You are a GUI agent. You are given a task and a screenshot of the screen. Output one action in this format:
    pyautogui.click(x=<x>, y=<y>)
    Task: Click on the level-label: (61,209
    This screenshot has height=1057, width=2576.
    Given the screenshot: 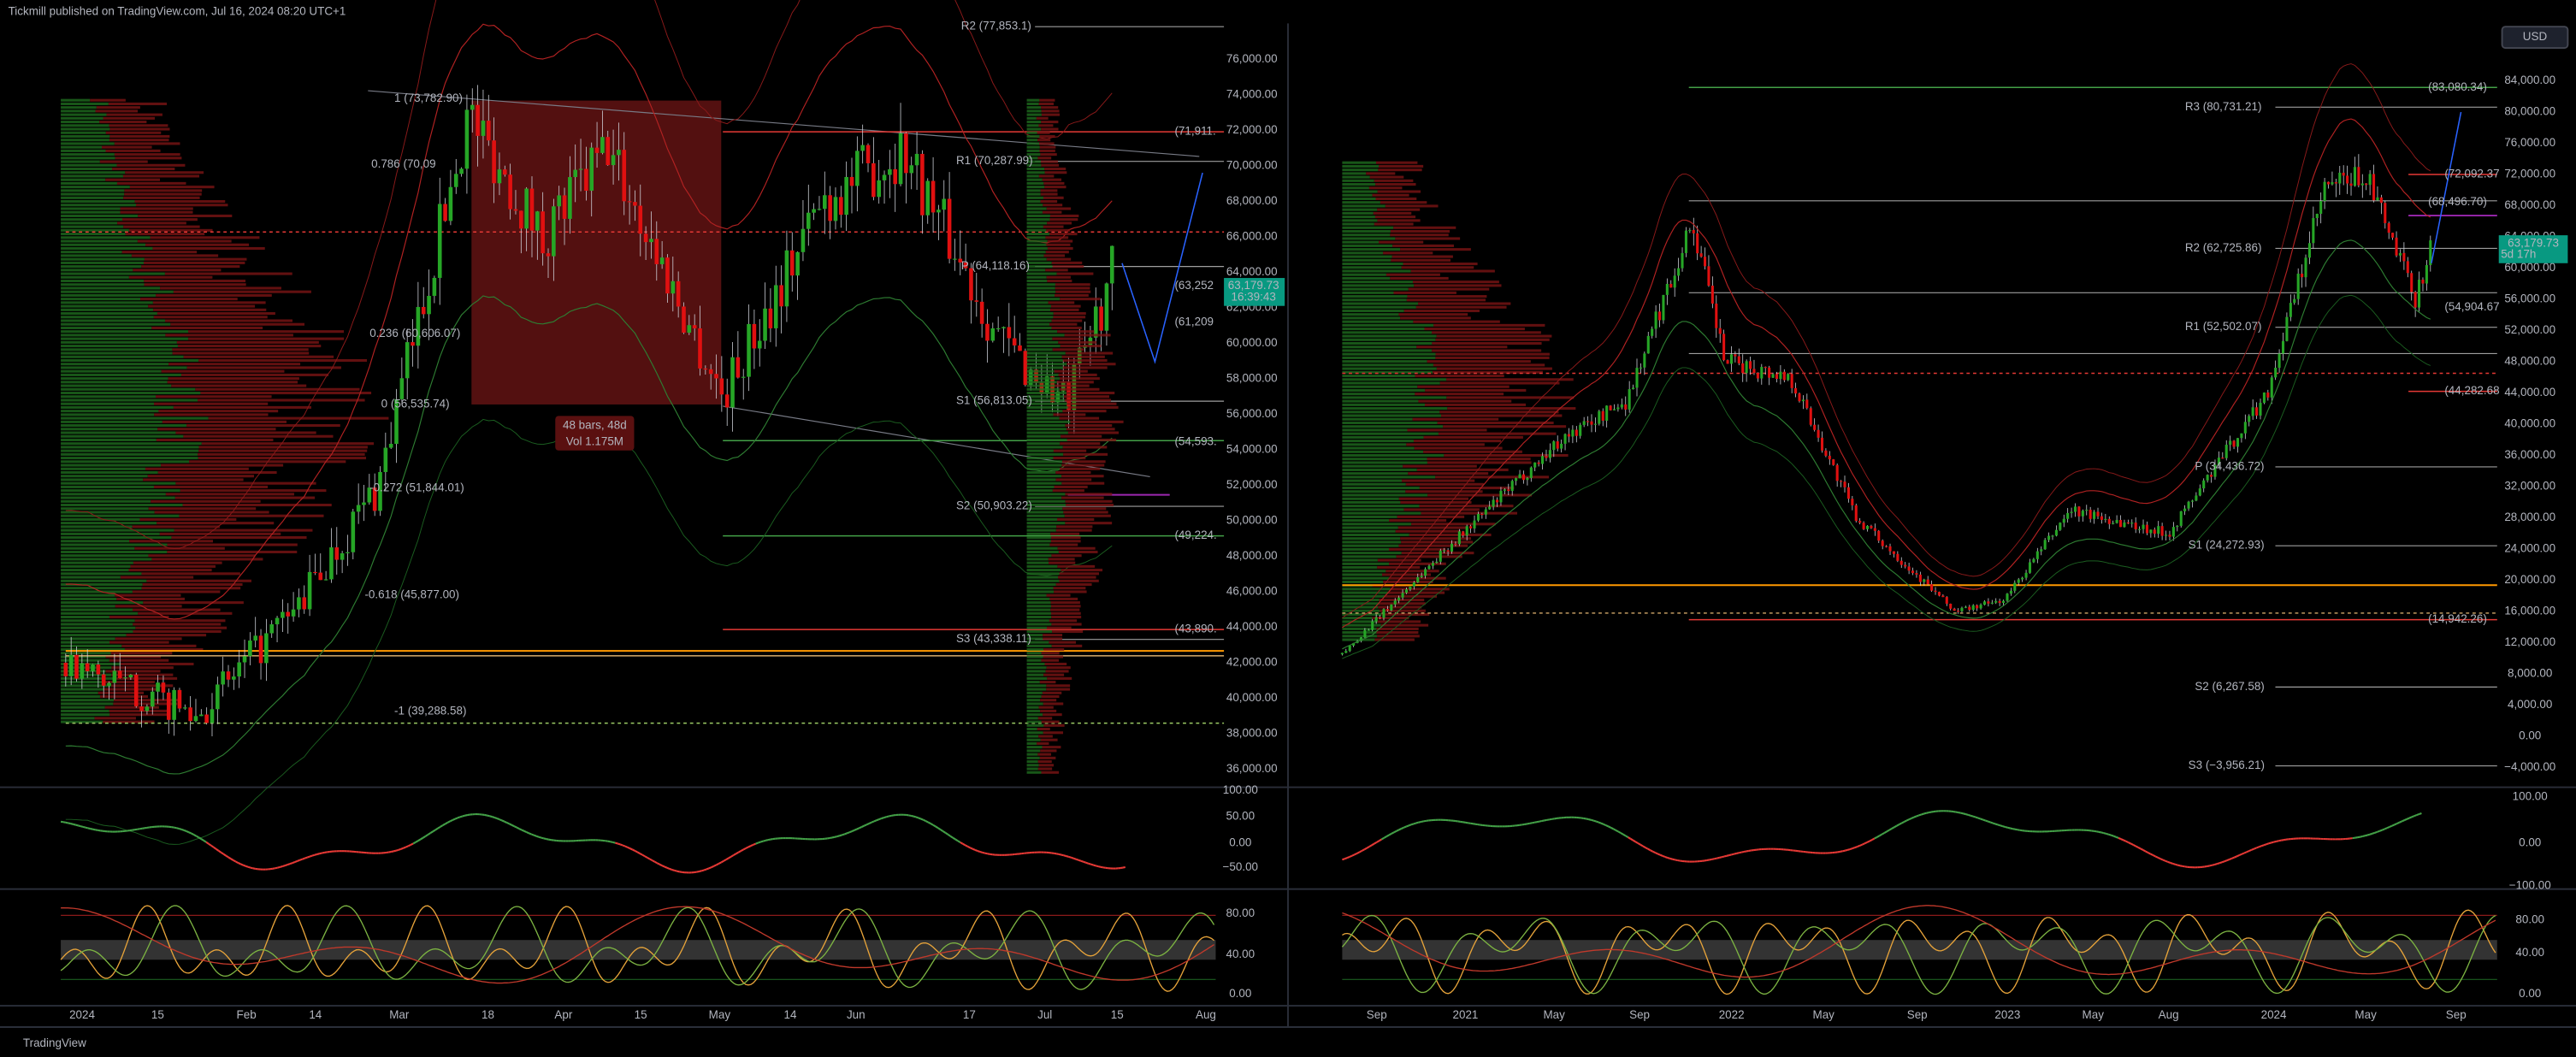 What is the action you would take?
    pyautogui.click(x=1194, y=321)
    